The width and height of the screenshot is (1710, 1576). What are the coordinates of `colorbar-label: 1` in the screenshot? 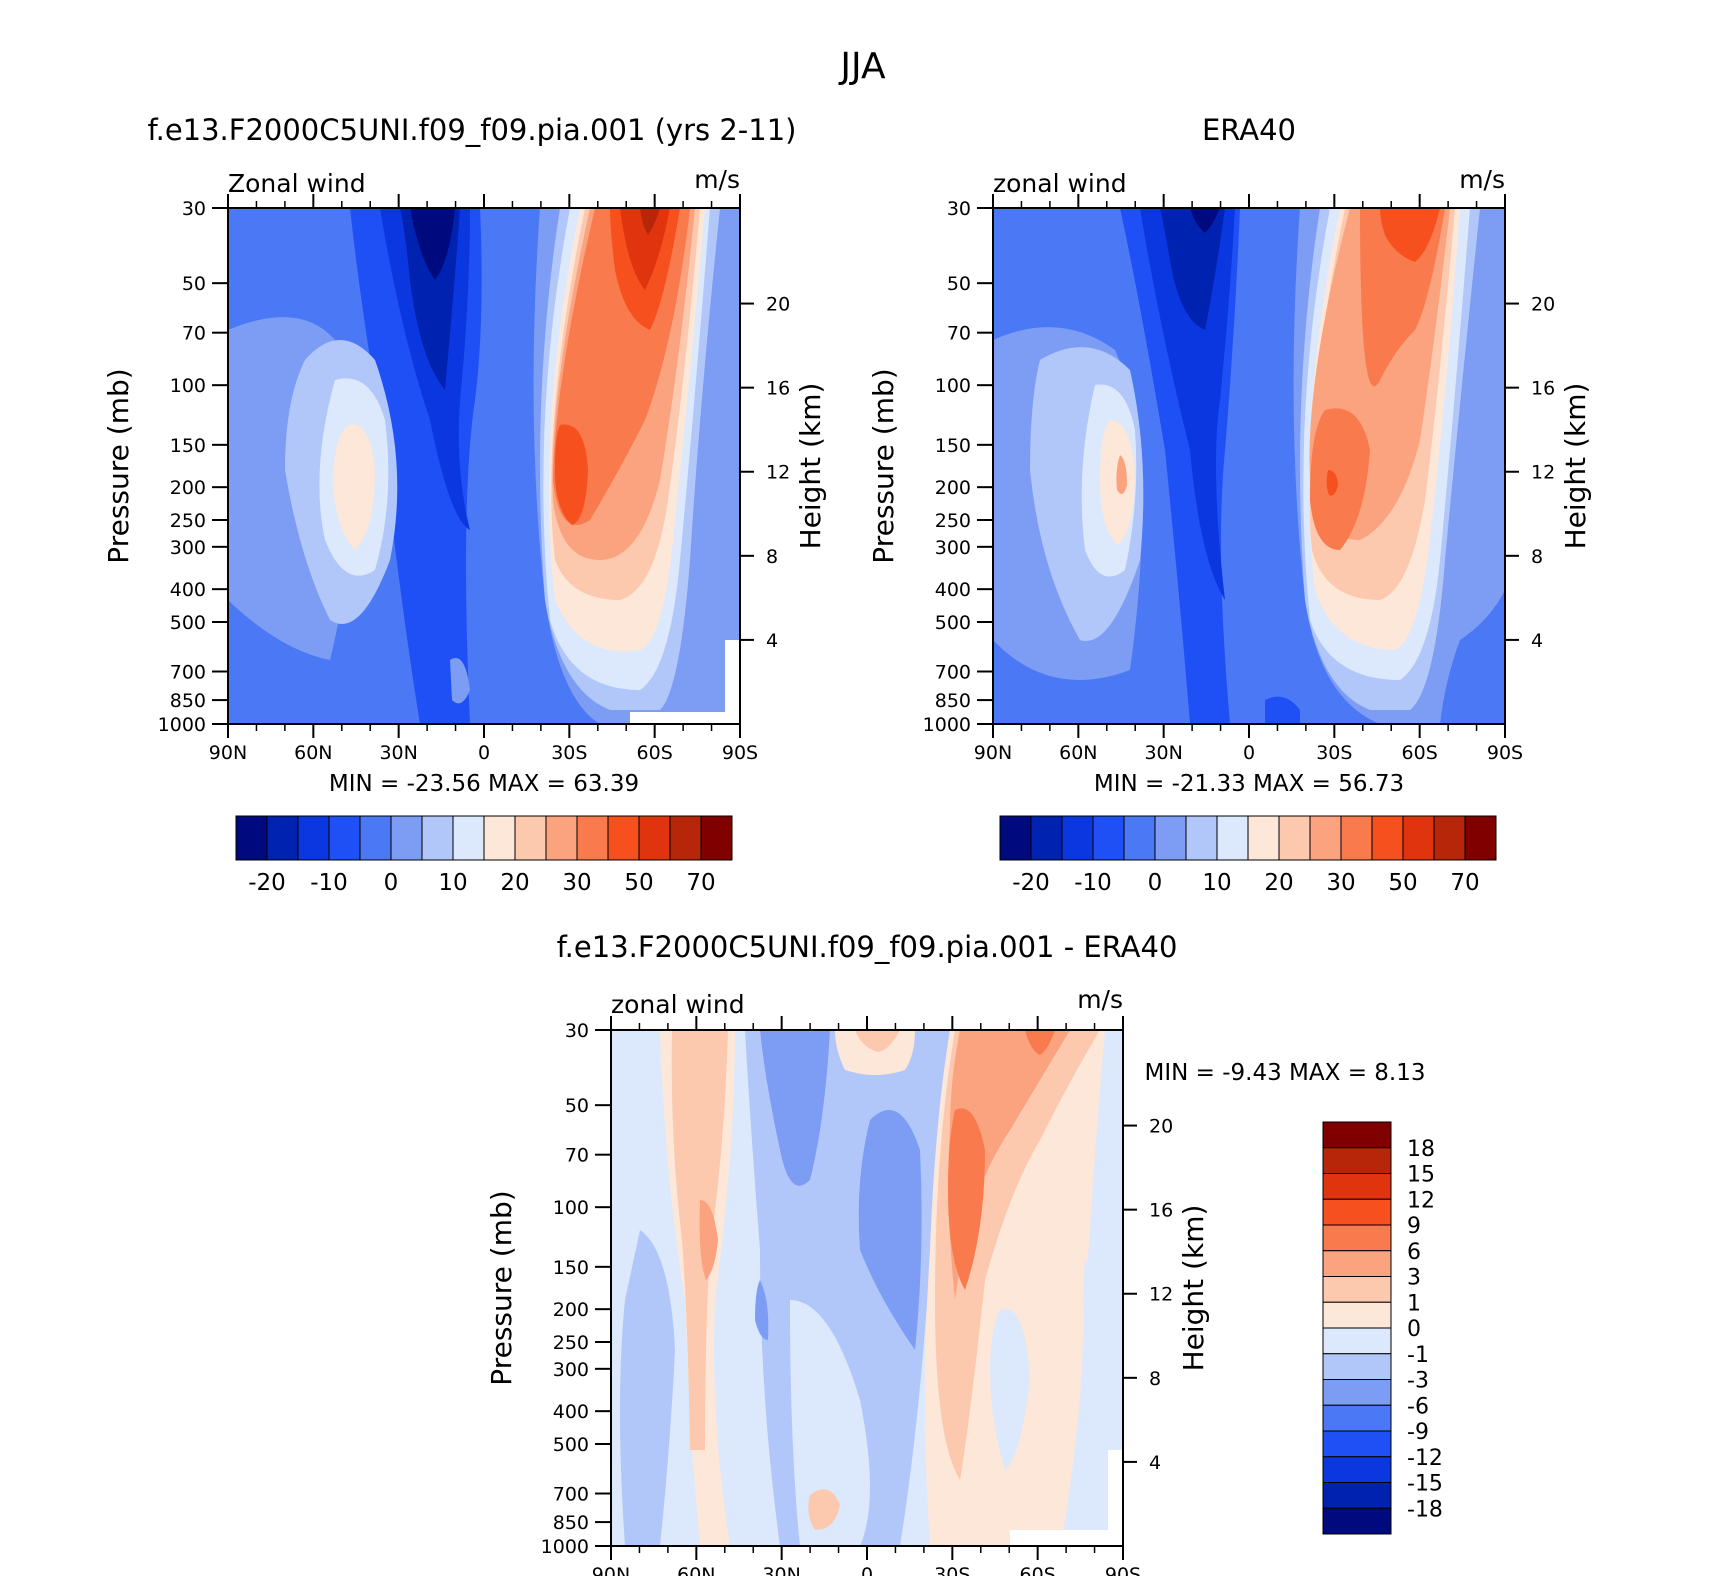 It's located at (1414, 1303).